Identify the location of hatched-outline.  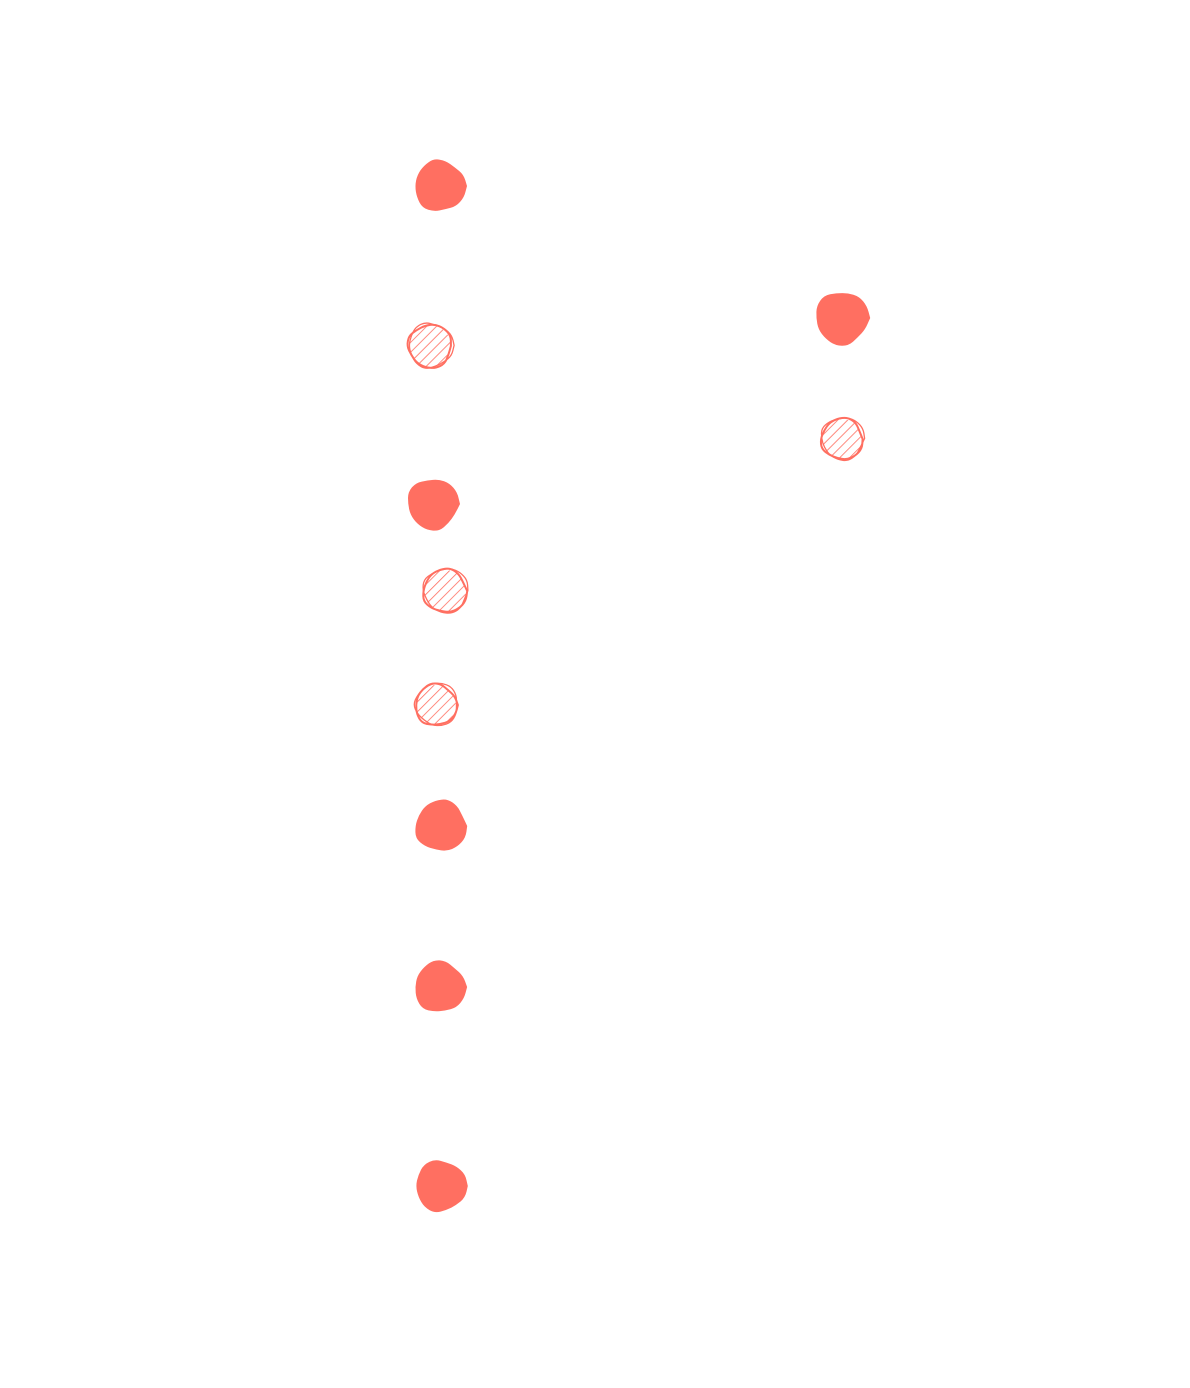
(437, 704).